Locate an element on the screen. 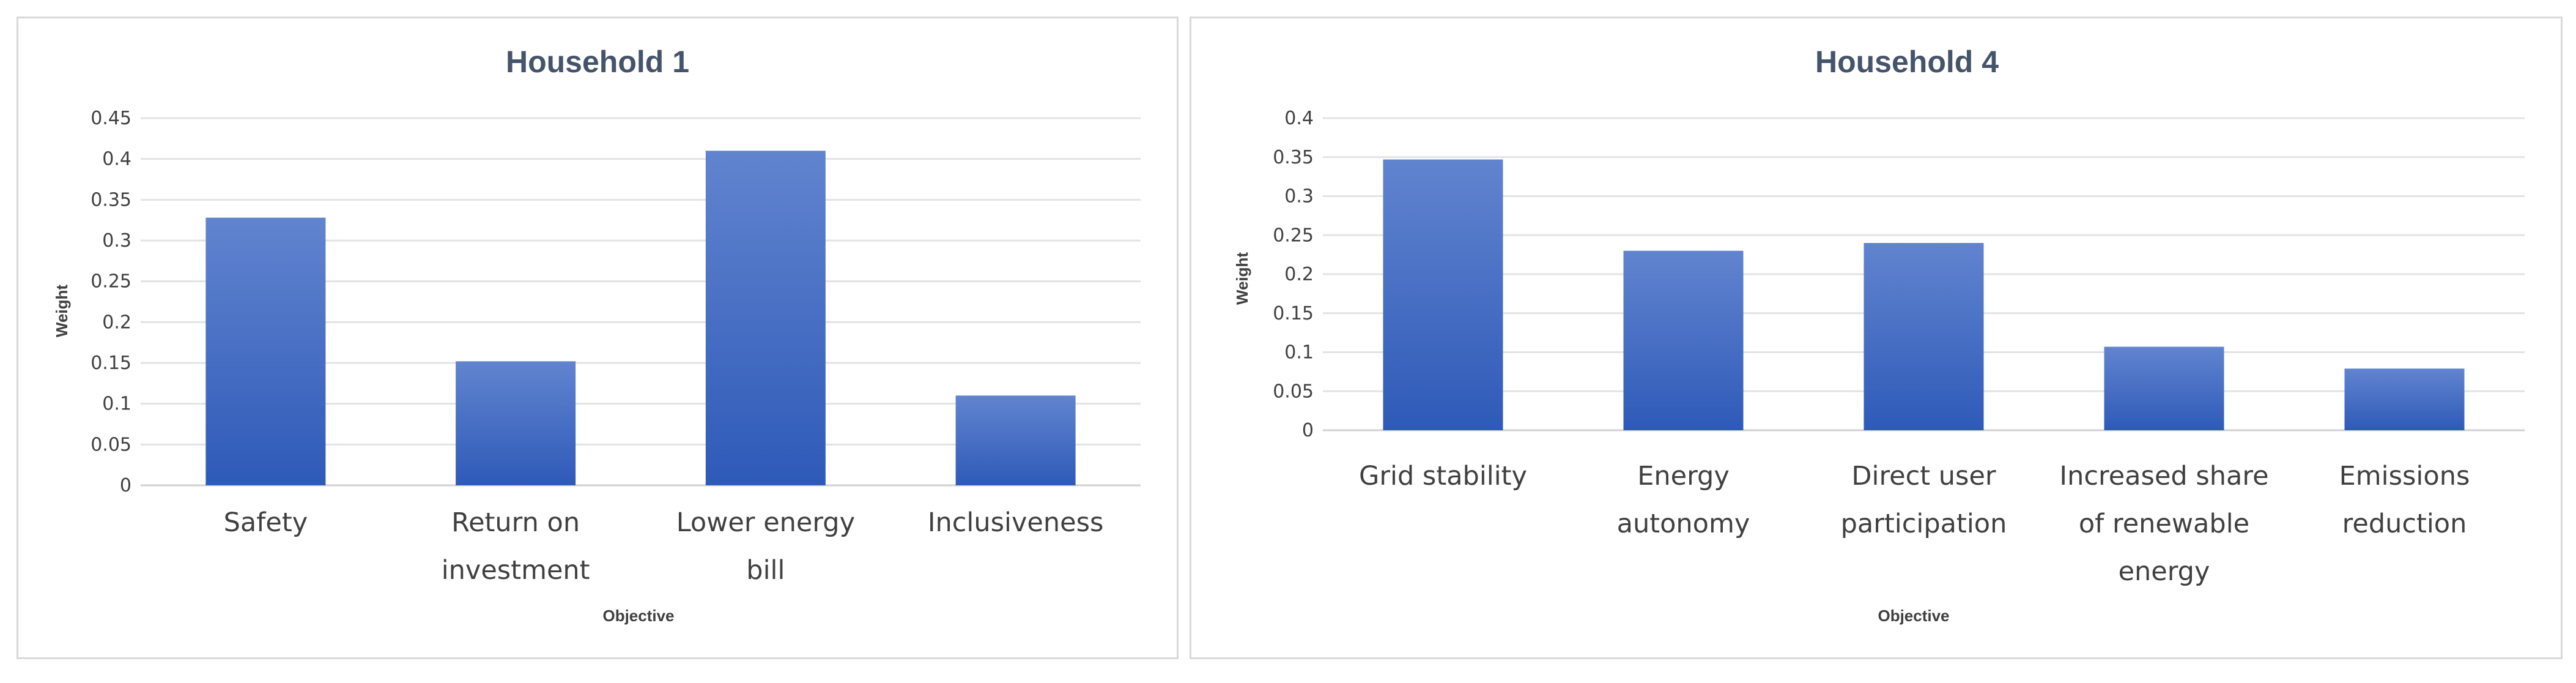  chart-title: Household 4 is located at coordinates (1907, 62).